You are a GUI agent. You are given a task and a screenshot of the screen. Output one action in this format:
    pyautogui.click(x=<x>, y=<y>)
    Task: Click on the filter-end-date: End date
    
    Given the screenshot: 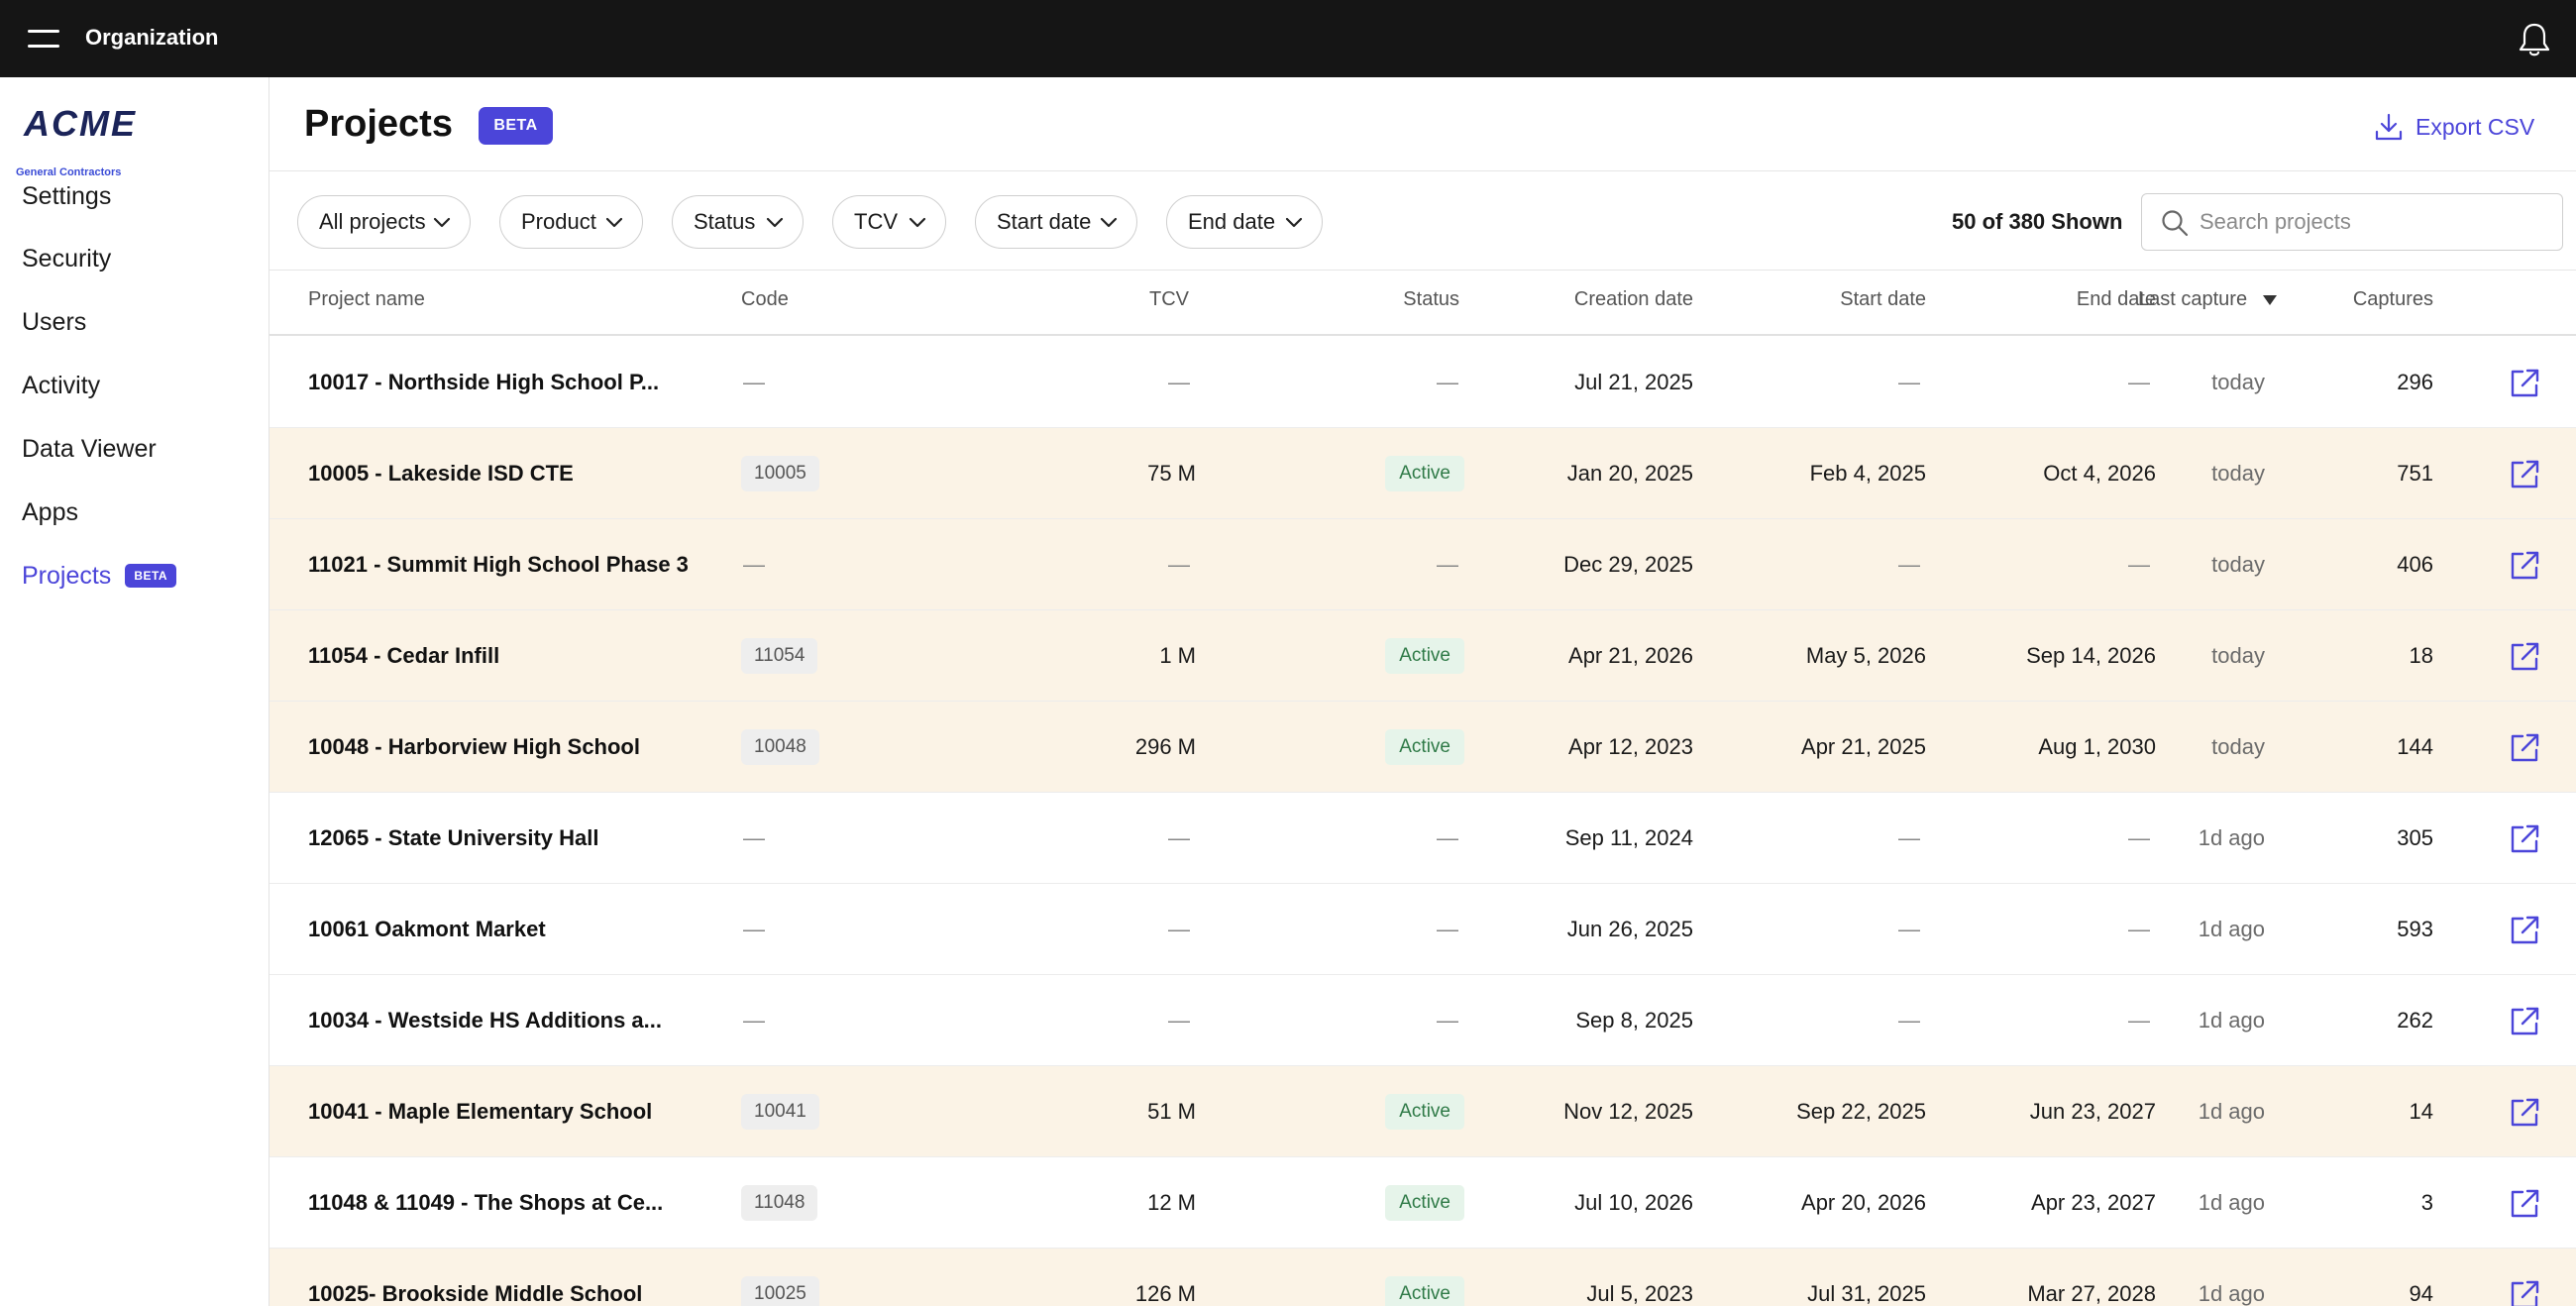 What is the action you would take?
    pyautogui.click(x=1244, y=222)
    